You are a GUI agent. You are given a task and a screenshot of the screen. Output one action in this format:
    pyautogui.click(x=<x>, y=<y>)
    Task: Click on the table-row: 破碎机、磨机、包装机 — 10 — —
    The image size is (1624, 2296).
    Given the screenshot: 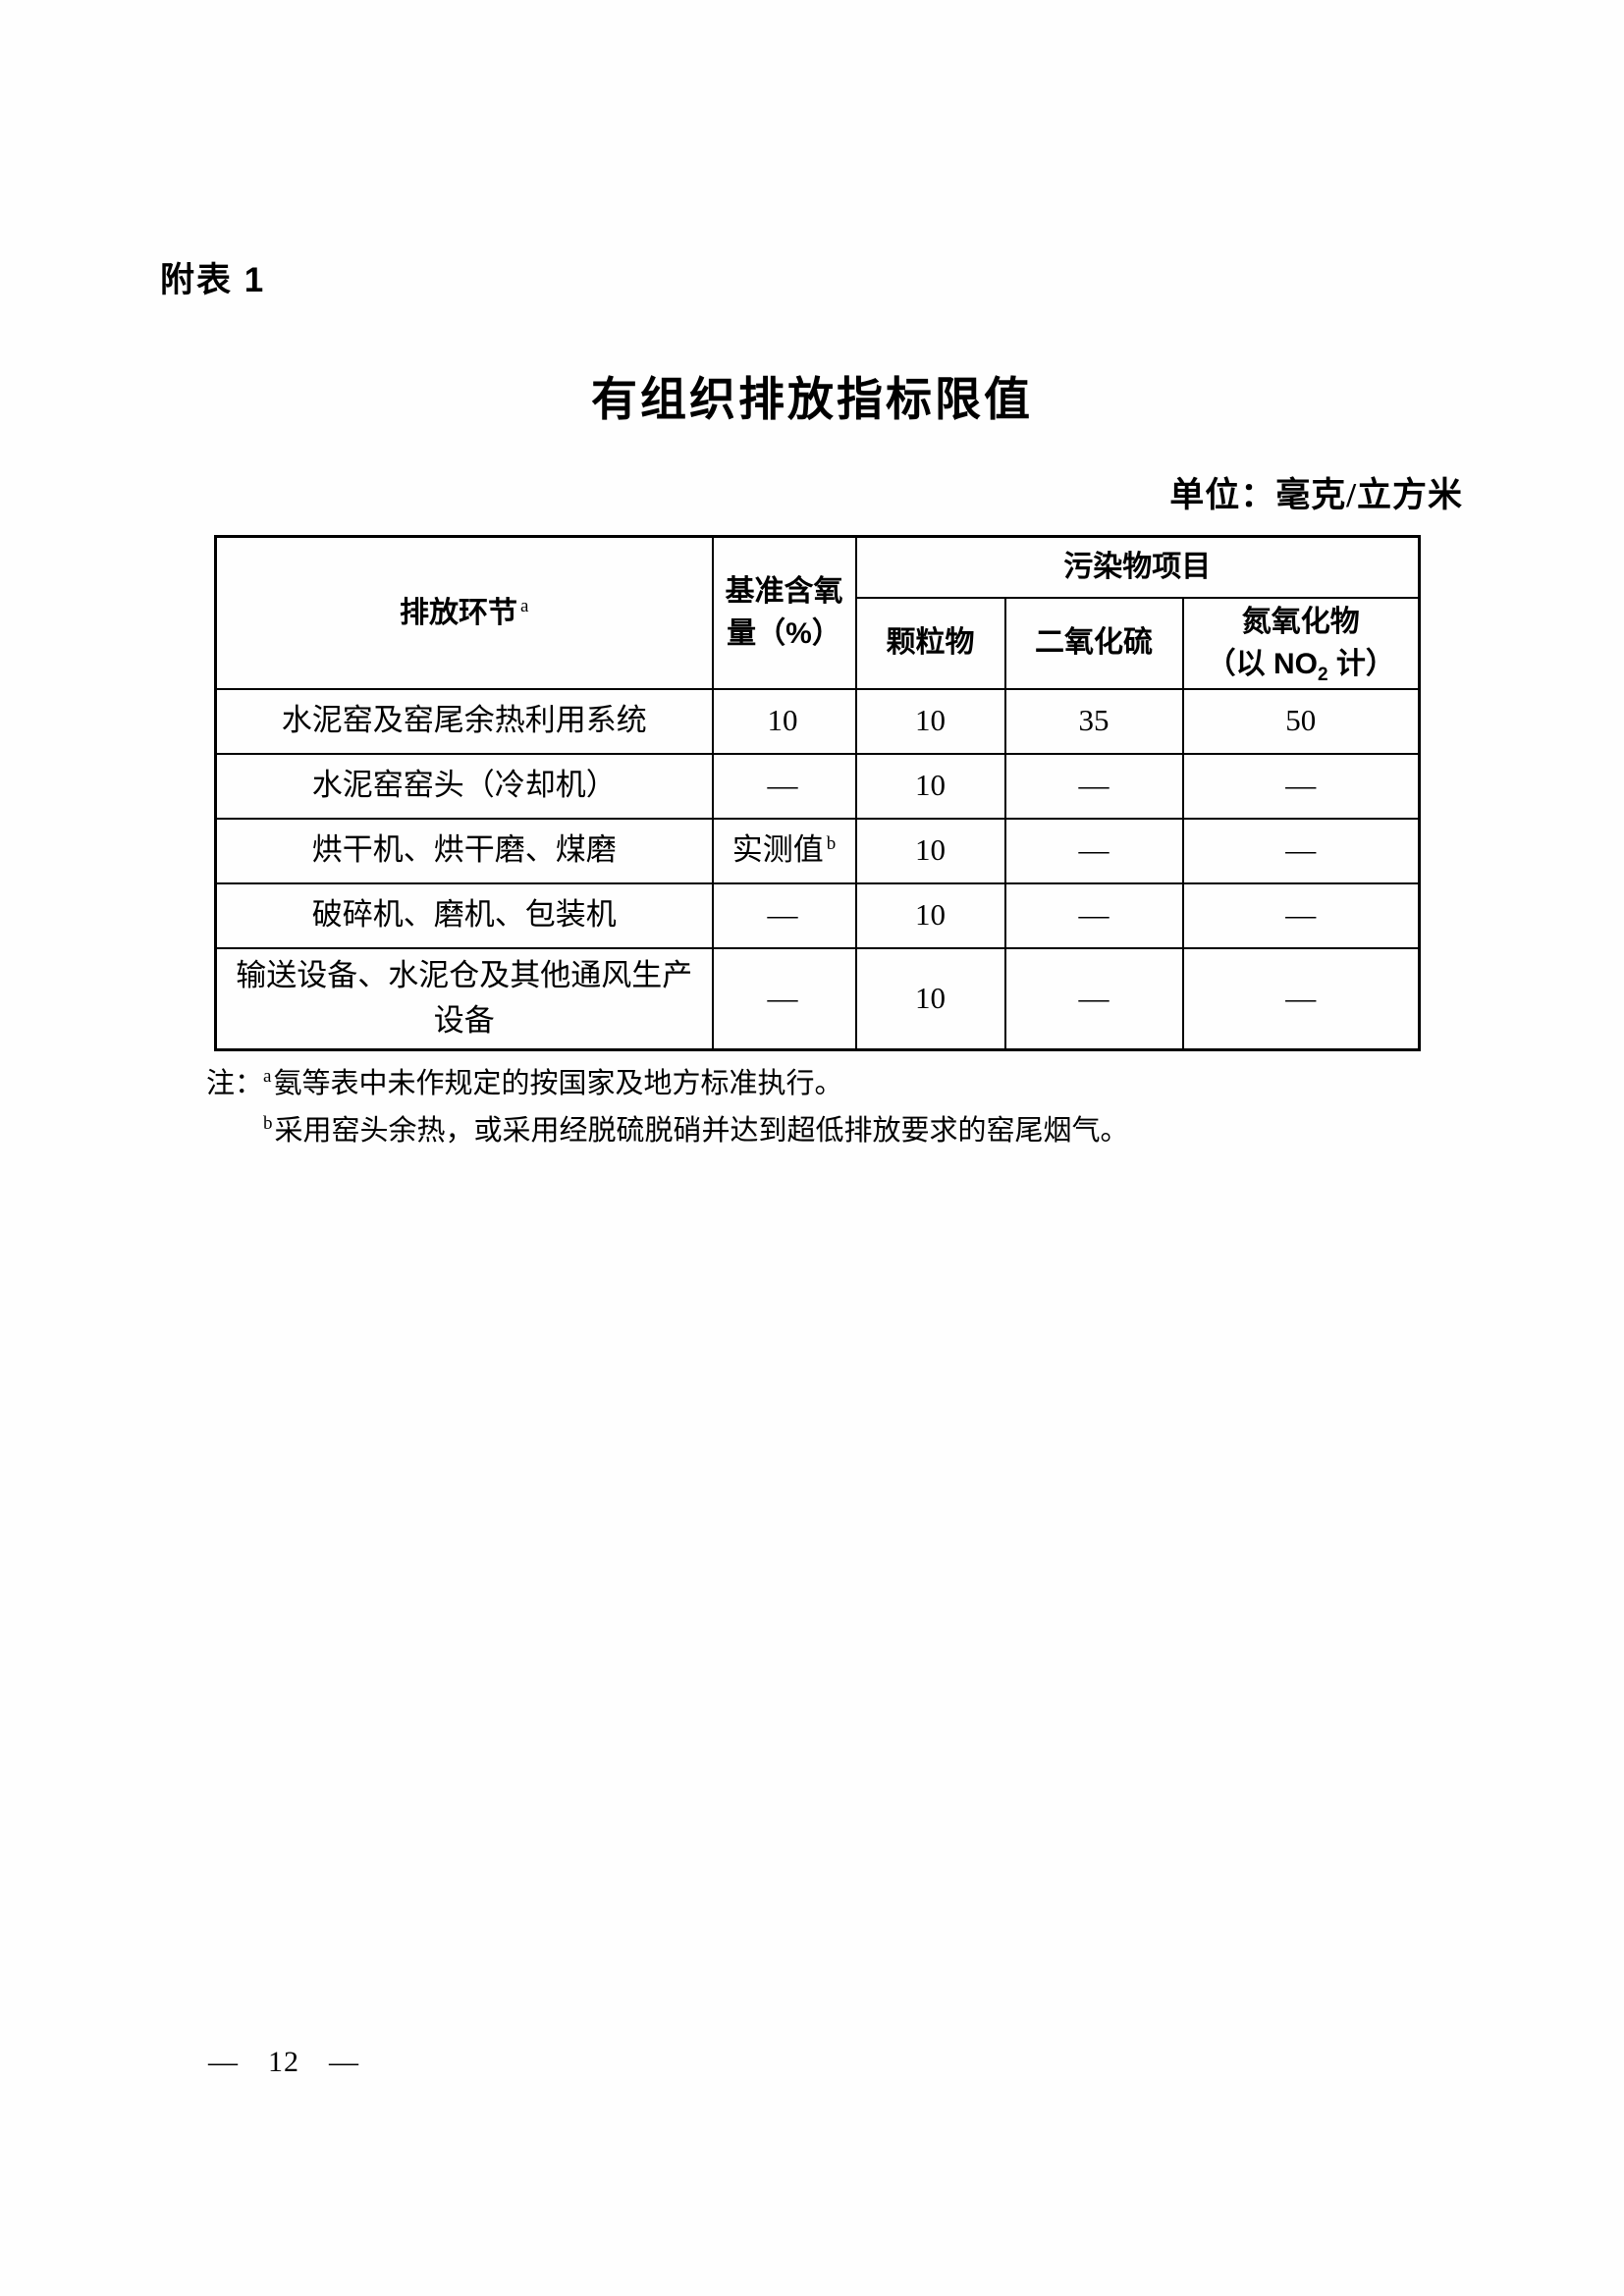 What is the action you would take?
    pyautogui.click(x=817, y=915)
    